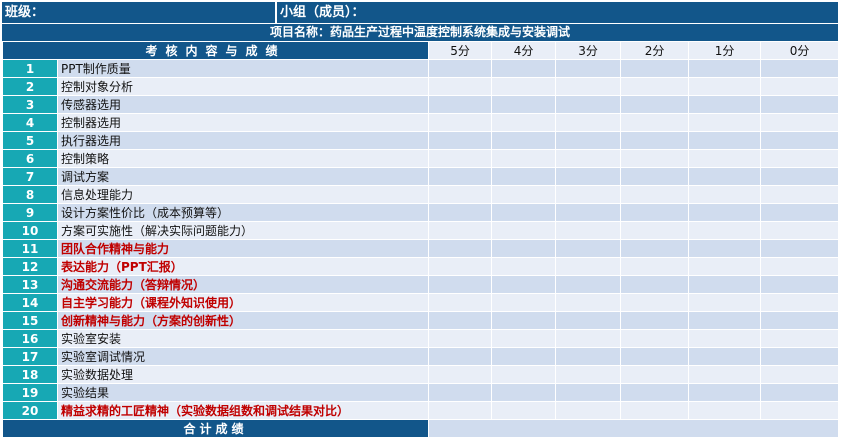 This screenshot has height=444, width=843. I want to click on total-value-cell, so click(634, 428).